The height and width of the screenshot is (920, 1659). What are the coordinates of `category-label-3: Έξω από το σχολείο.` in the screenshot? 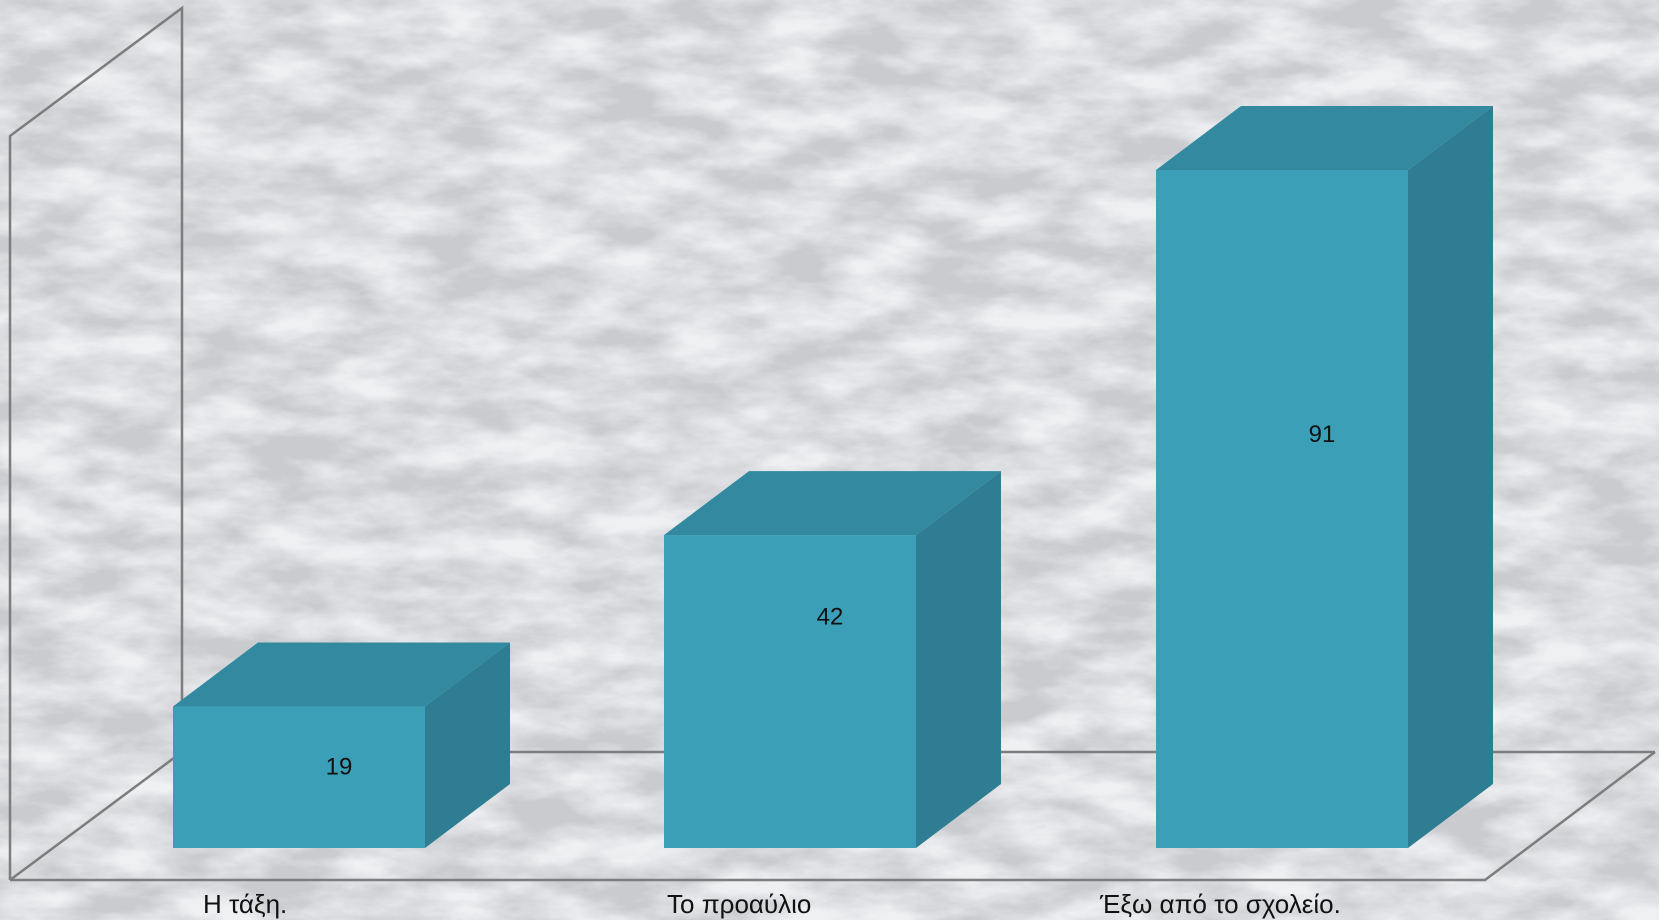 It's located at (1220, 904).